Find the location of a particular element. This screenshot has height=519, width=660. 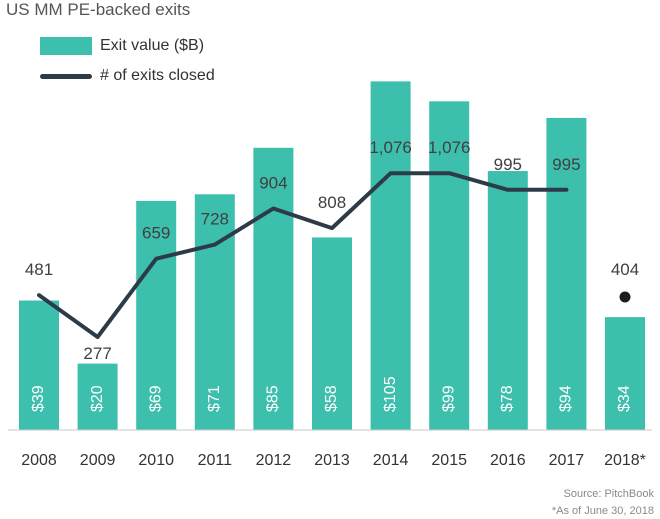

x-tick-label: 2011 is located at coordinates (215, 460).